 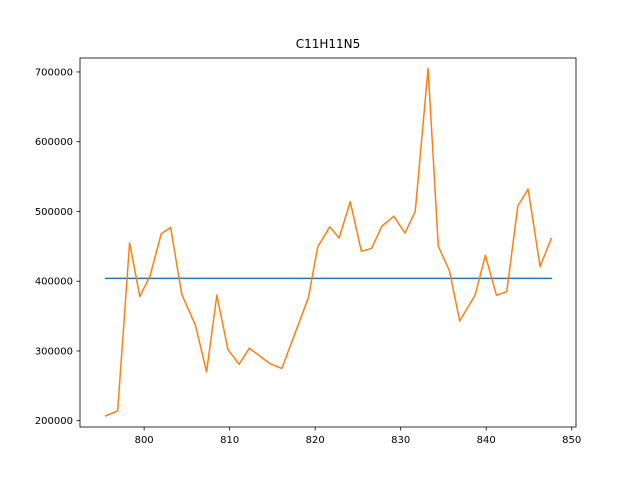 I want to click on x-tick-label-3: 830, so click(x=400, y=440).